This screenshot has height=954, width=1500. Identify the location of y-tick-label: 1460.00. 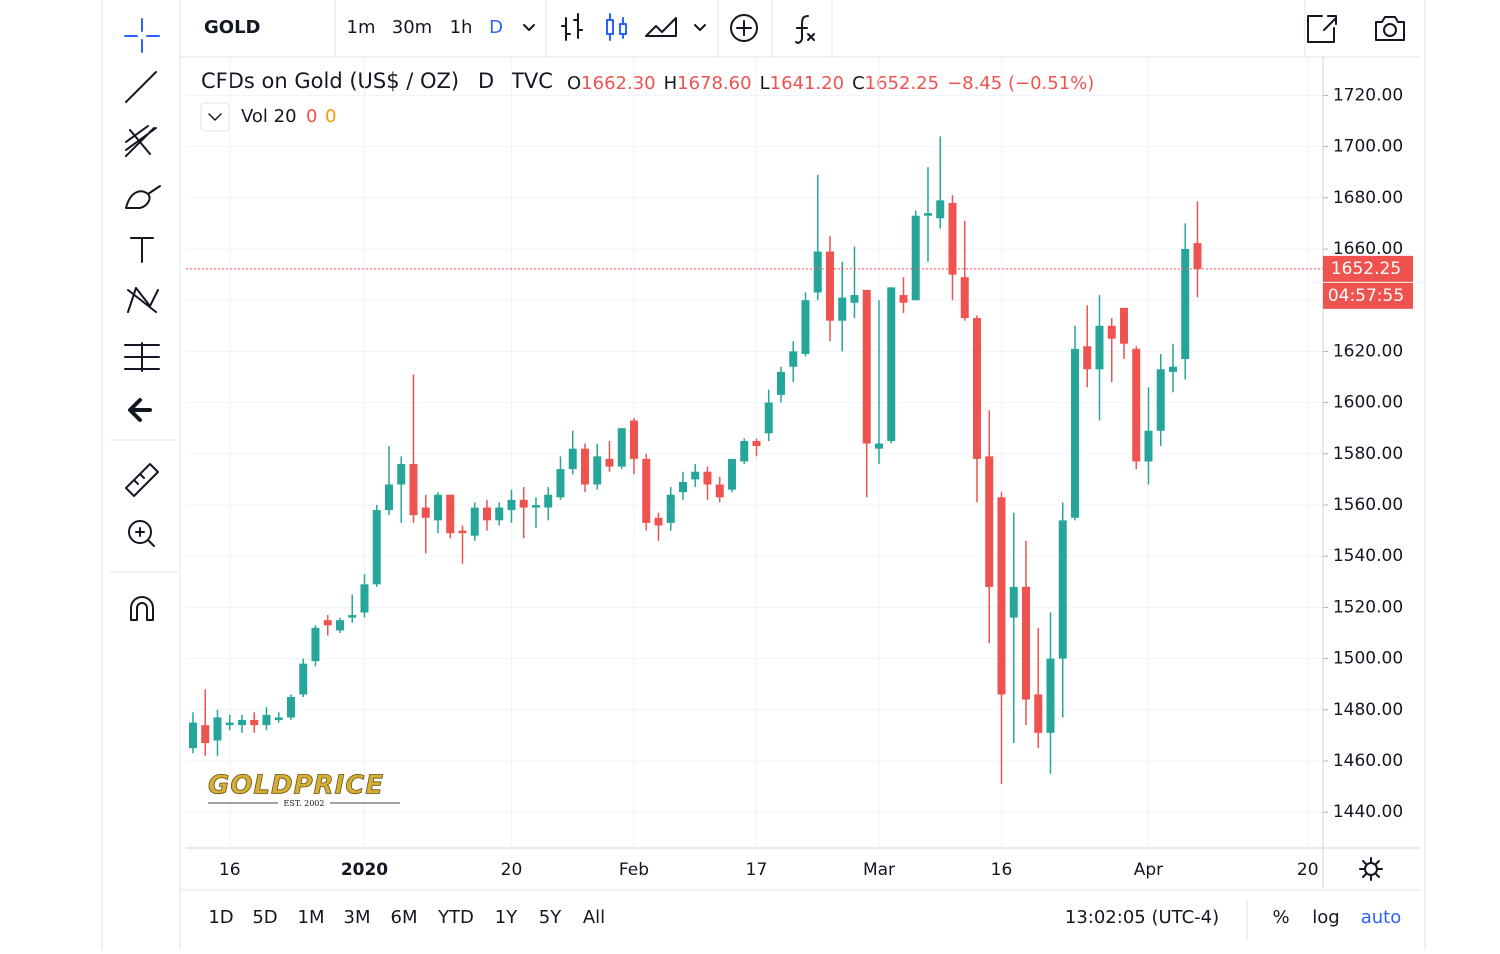
(1368, 761).